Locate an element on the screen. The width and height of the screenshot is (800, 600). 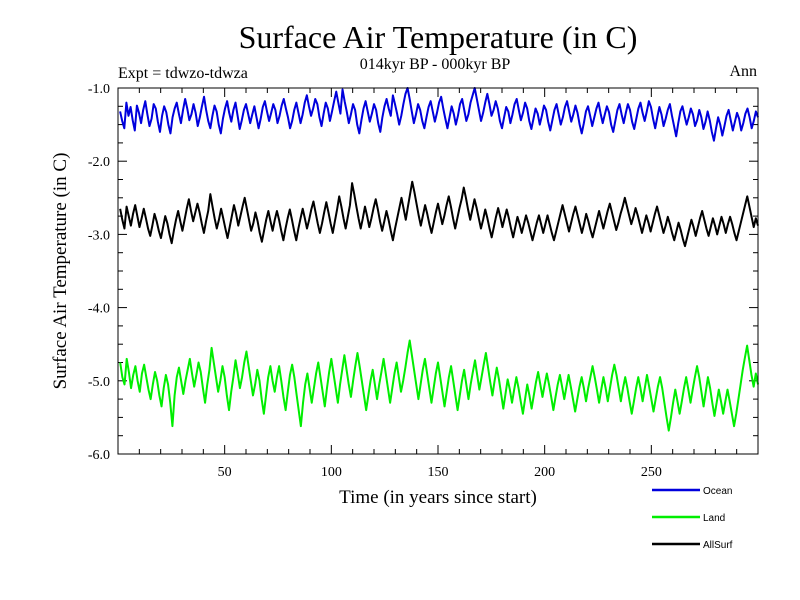
x-tick-label: 150 is located at coordinates (438, 472).